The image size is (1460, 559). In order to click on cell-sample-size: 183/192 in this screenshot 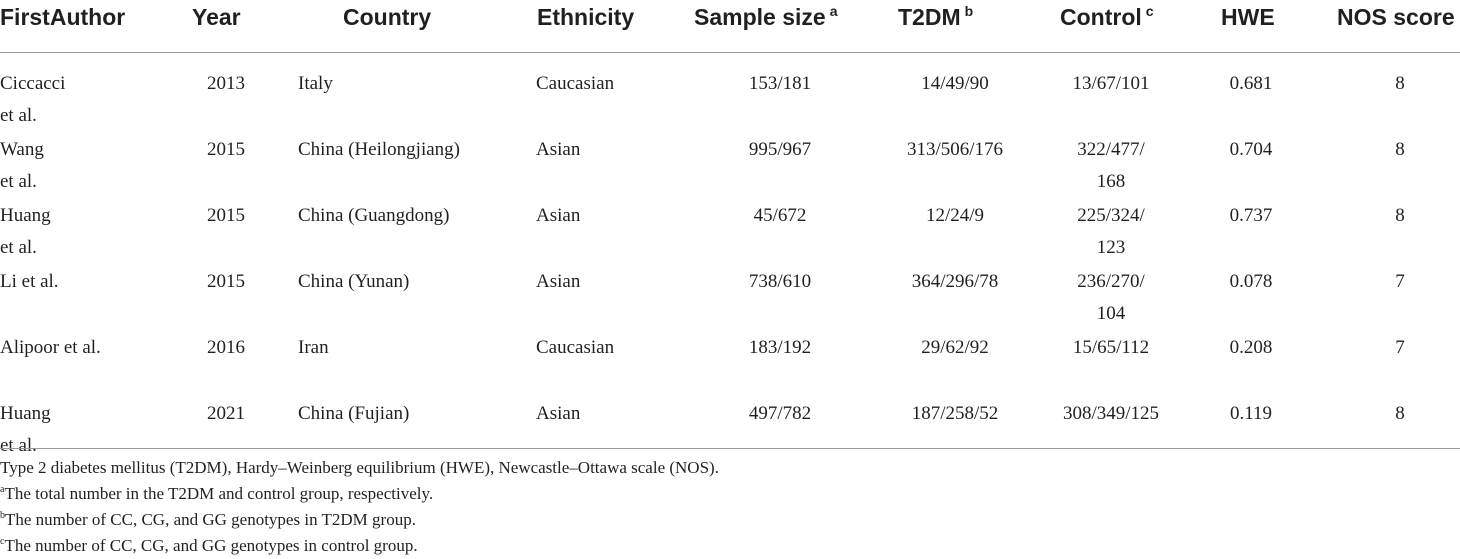, I will do `click(780, 348)`.